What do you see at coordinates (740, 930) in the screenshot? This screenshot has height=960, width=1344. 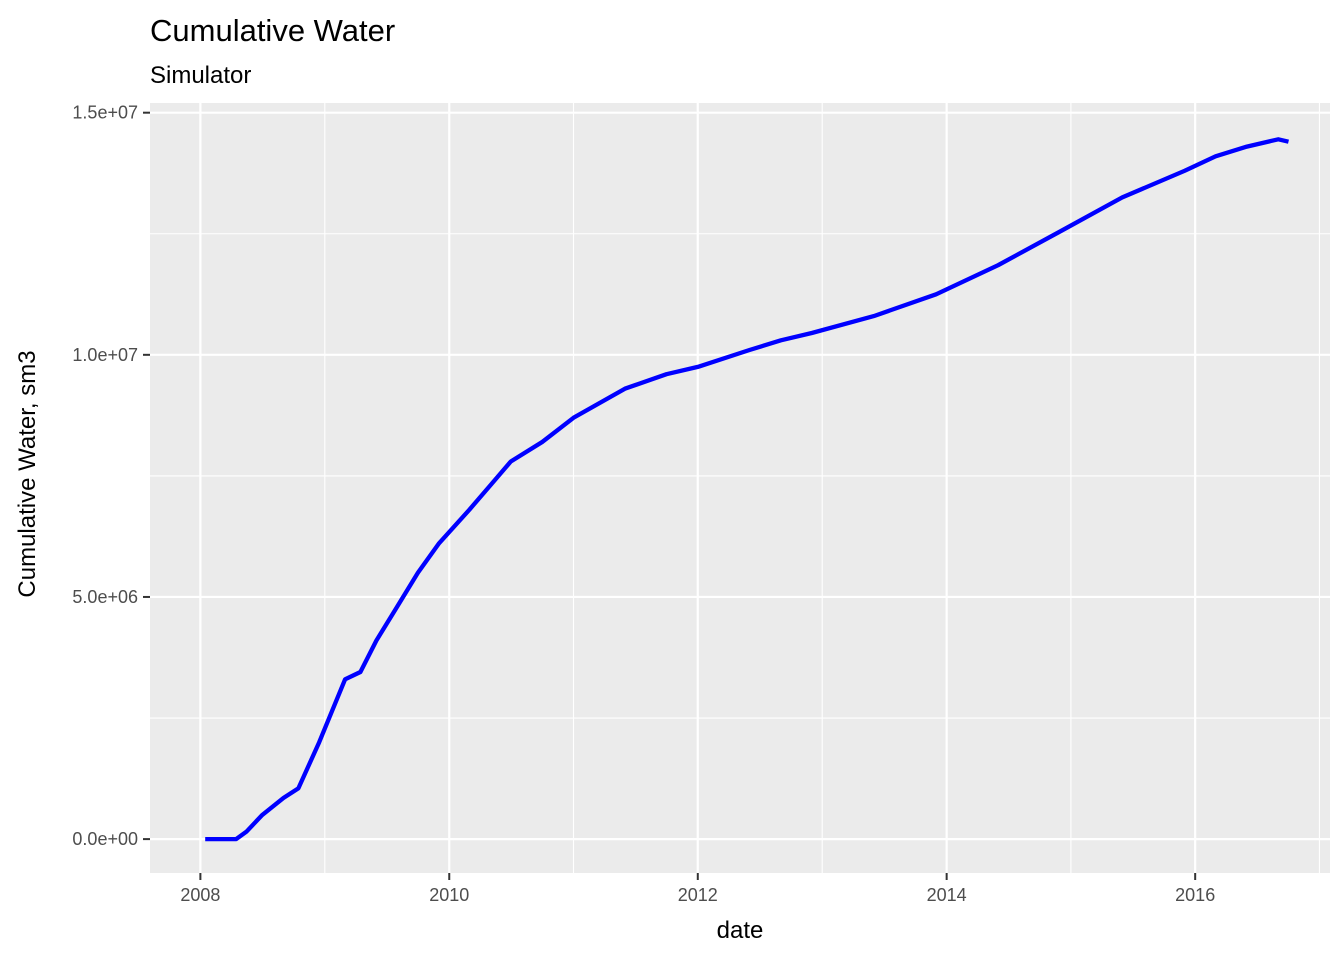 I see `x-axis-title: date` at bounding box center [740, 930].